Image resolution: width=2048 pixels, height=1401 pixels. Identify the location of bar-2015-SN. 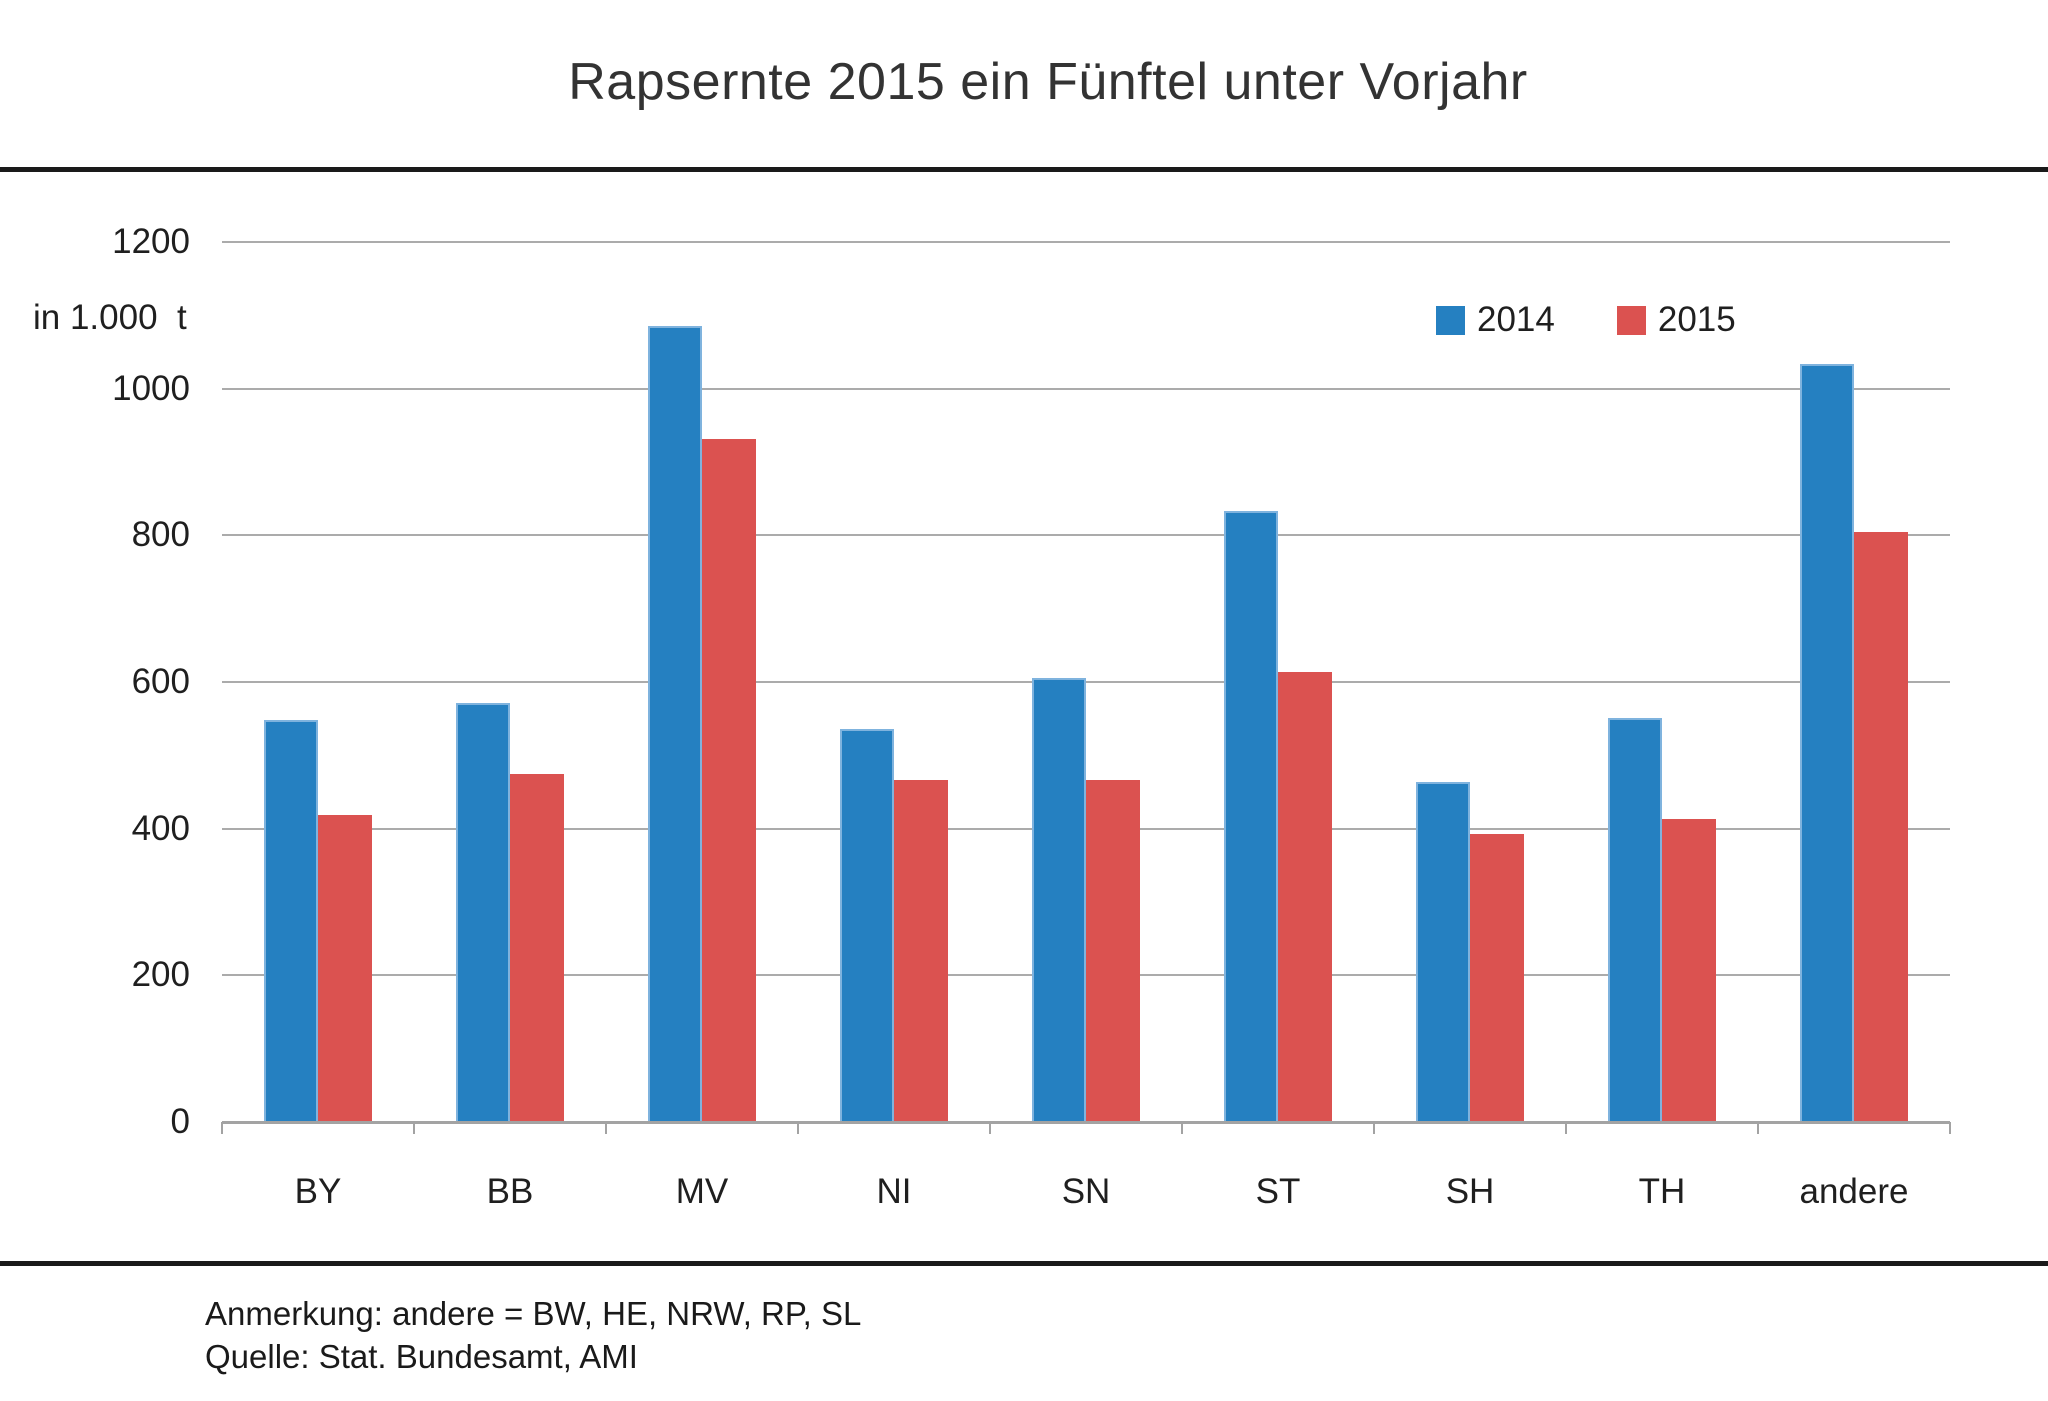
(1113, 950).